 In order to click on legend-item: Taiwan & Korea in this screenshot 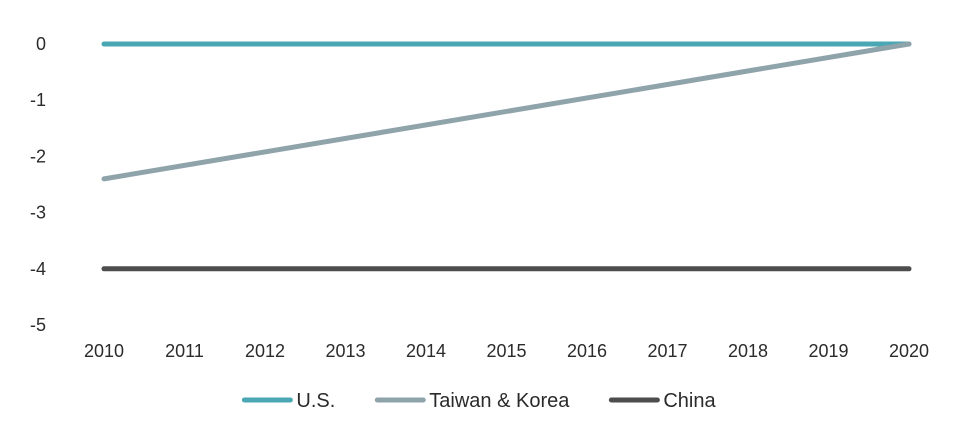, I will do `click(472, 401)`.